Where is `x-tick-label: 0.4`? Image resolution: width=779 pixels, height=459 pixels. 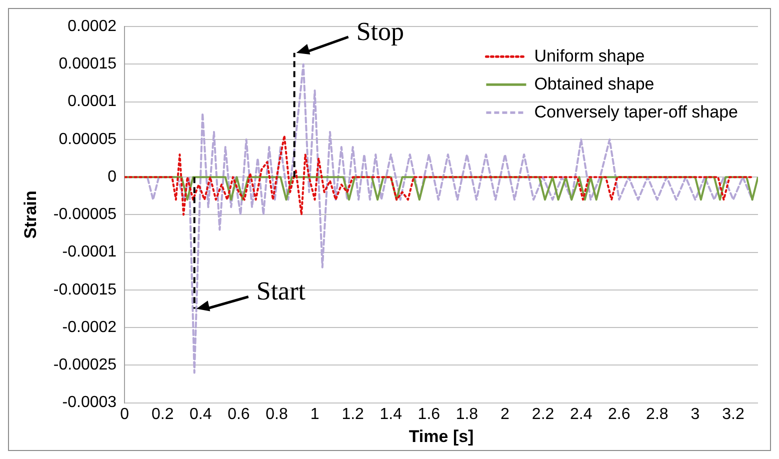
x-tick-label: 0.4 is located at coordinates (201, 414).